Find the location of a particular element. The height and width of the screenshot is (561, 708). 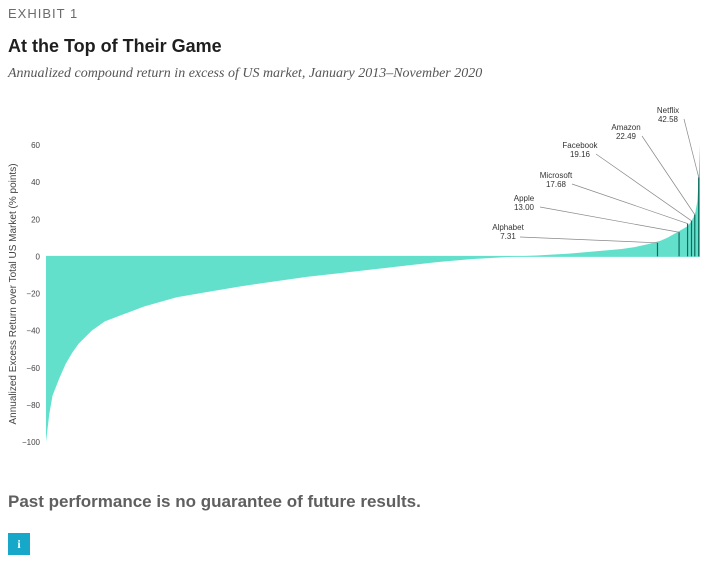

leader-line-microsoft is located at coordinates (629, 203).